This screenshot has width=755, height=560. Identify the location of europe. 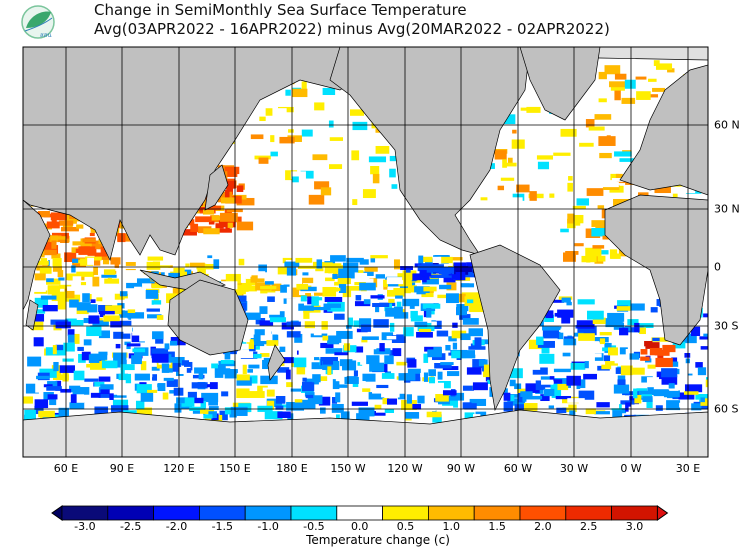
(663, 130).